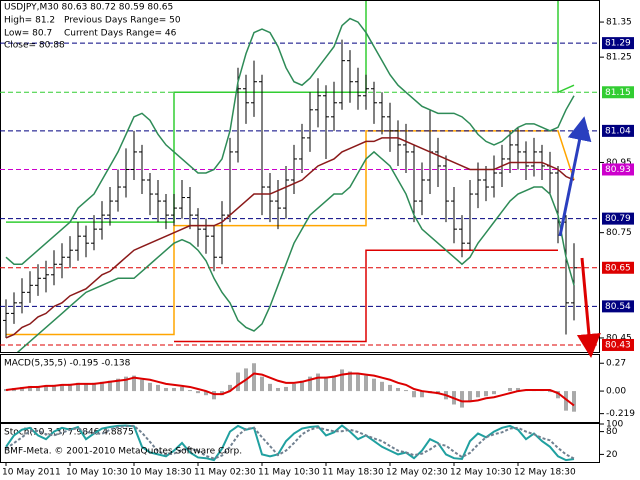 This screenshot has width=640, height=480. I want to click on level-label: 81.15, so click(618, 93).